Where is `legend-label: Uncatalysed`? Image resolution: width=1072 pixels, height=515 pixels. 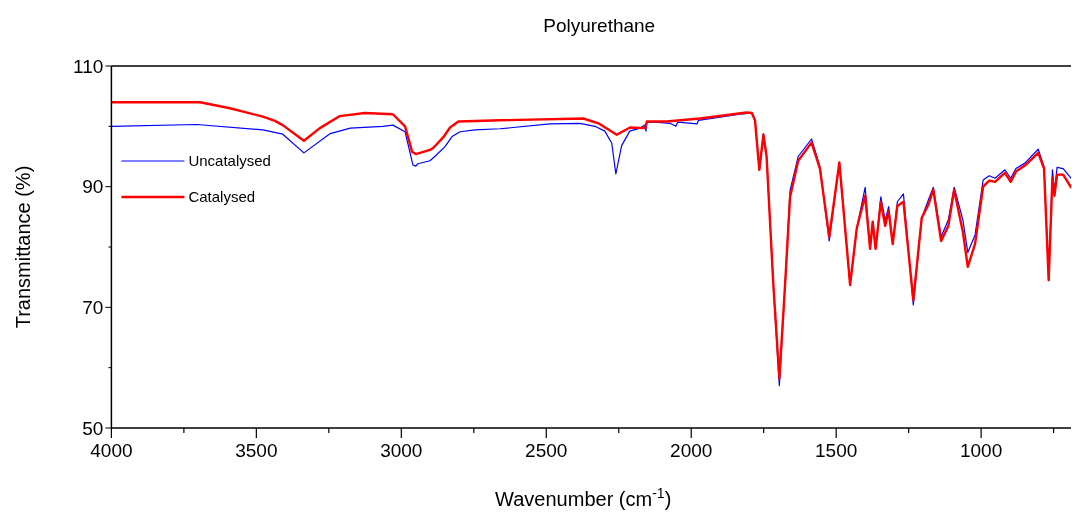 legend-label: Uncatalysed is located at coordinates (229, 161).